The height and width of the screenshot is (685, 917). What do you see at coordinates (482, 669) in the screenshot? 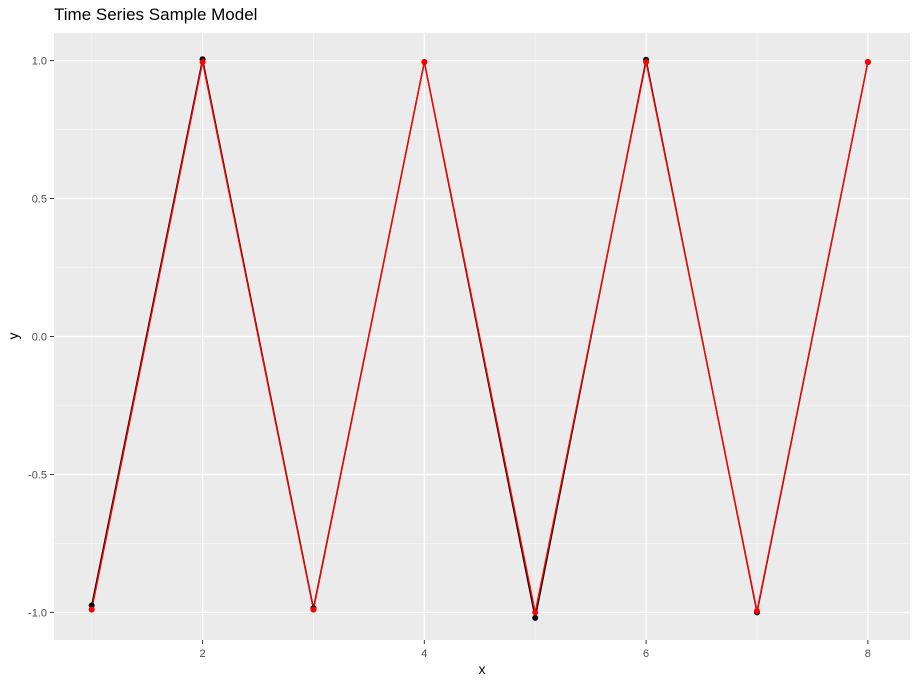
I see `x-axis-title: x` at bounding box center [482, 669].